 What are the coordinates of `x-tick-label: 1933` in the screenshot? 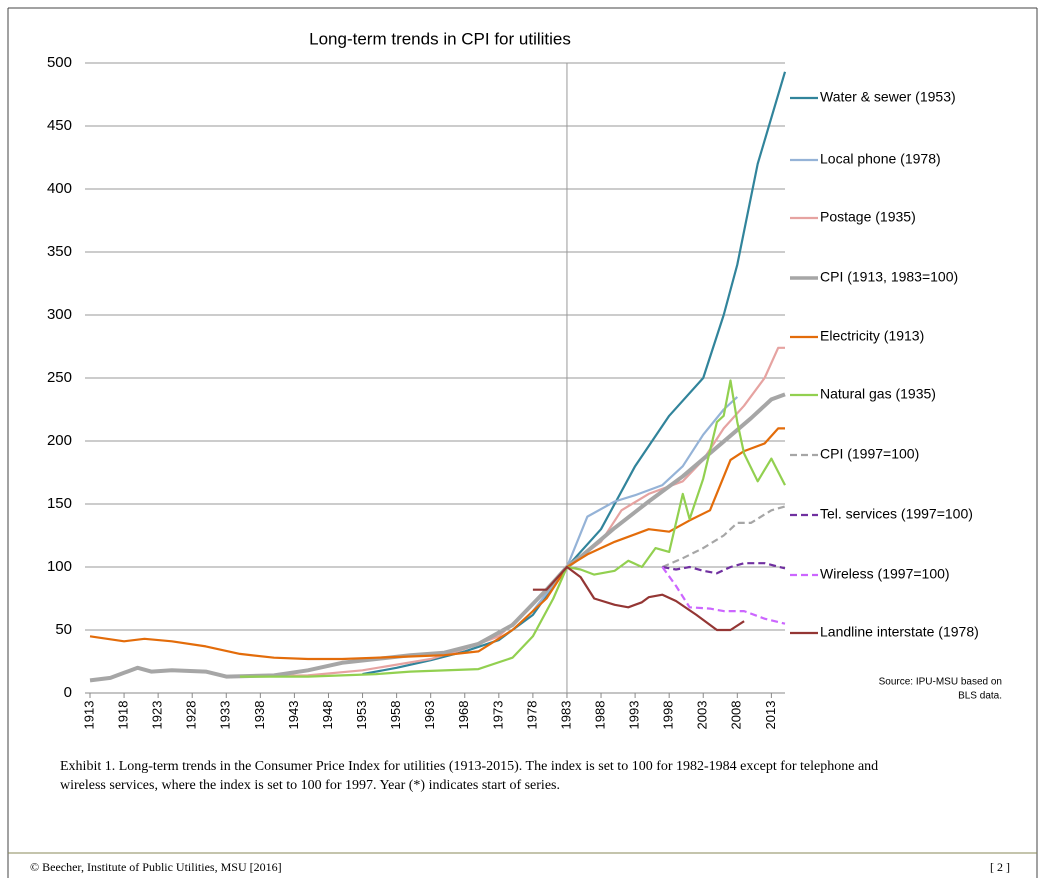 It's located at (225, 715).